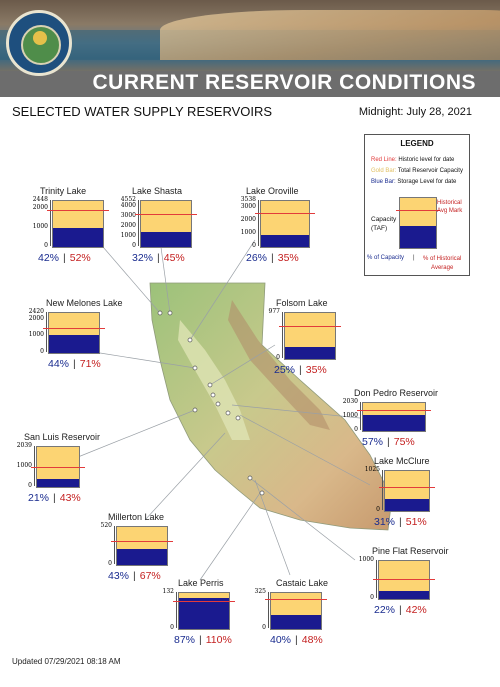 This screenshot has height=687, width=500. What do you see at coordinates (41, 45) in the screenshot?
I see `seal-emblem` at bounding box center [41, 45].